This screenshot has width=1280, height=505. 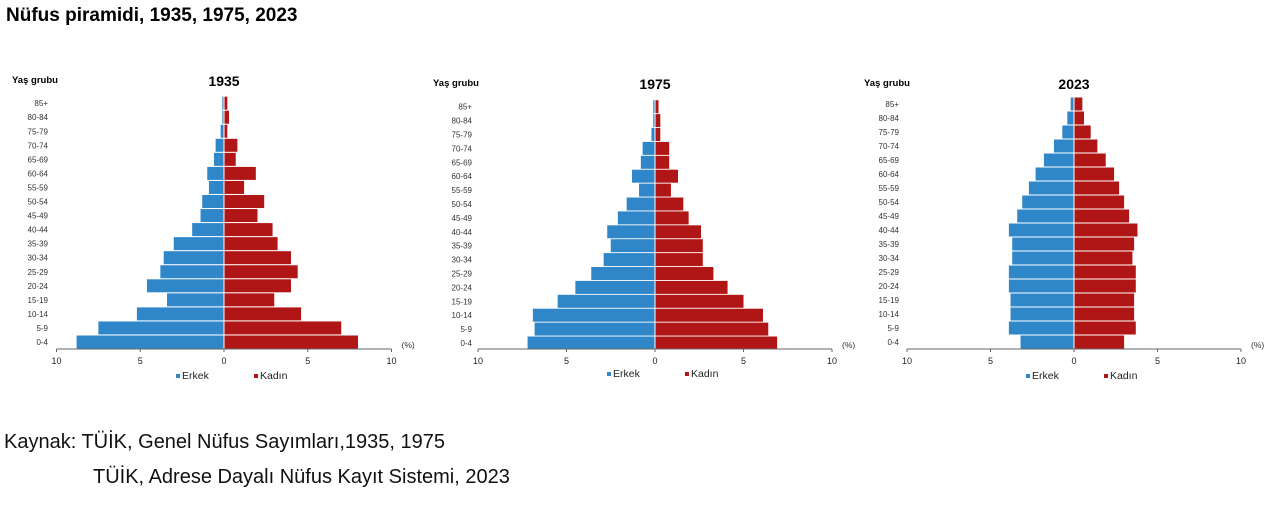 I want to click on x-tick-label: 0, so click(x=654, y=361).